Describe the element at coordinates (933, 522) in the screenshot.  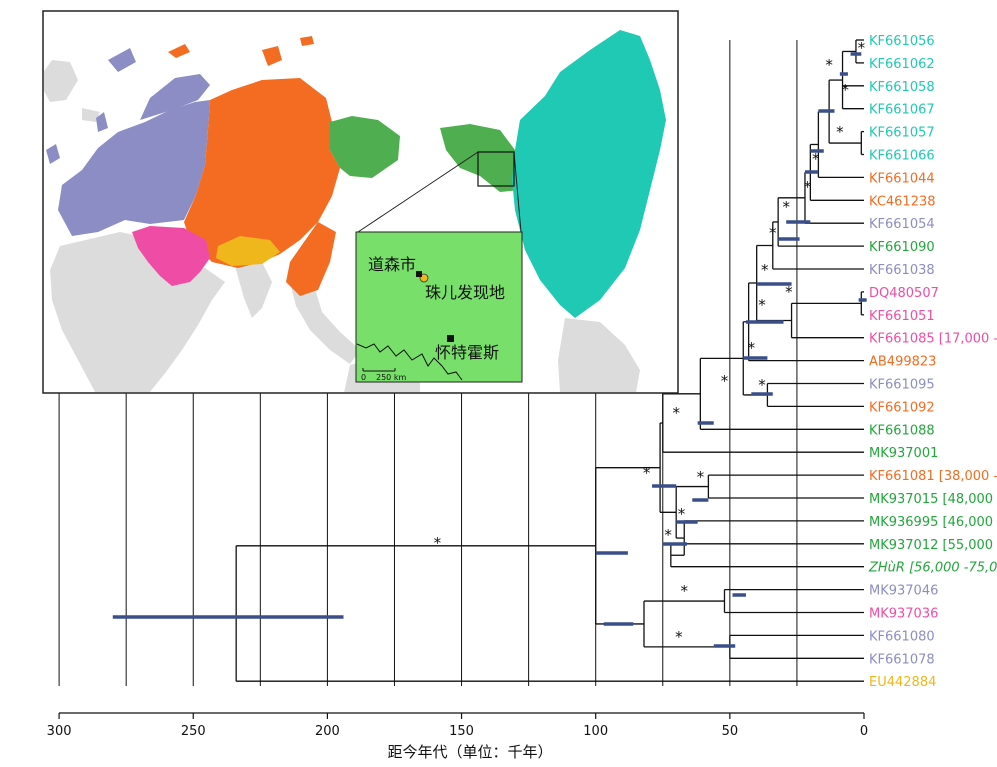
I see `tip-label: MK936995 [46,000 - 62,000]` at that location.